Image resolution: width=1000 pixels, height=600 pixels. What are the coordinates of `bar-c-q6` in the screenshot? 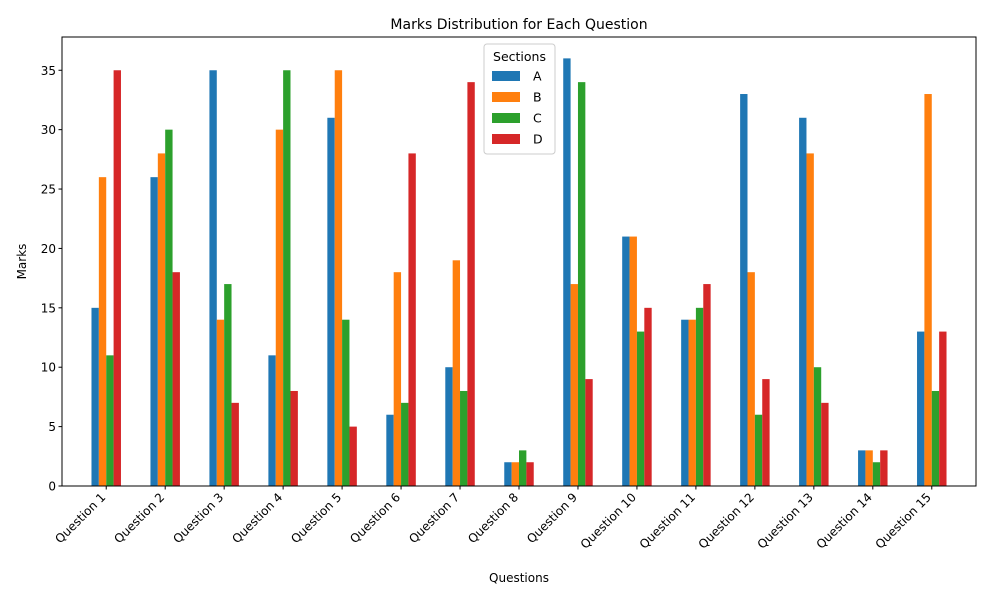 It's located at (405, 444).